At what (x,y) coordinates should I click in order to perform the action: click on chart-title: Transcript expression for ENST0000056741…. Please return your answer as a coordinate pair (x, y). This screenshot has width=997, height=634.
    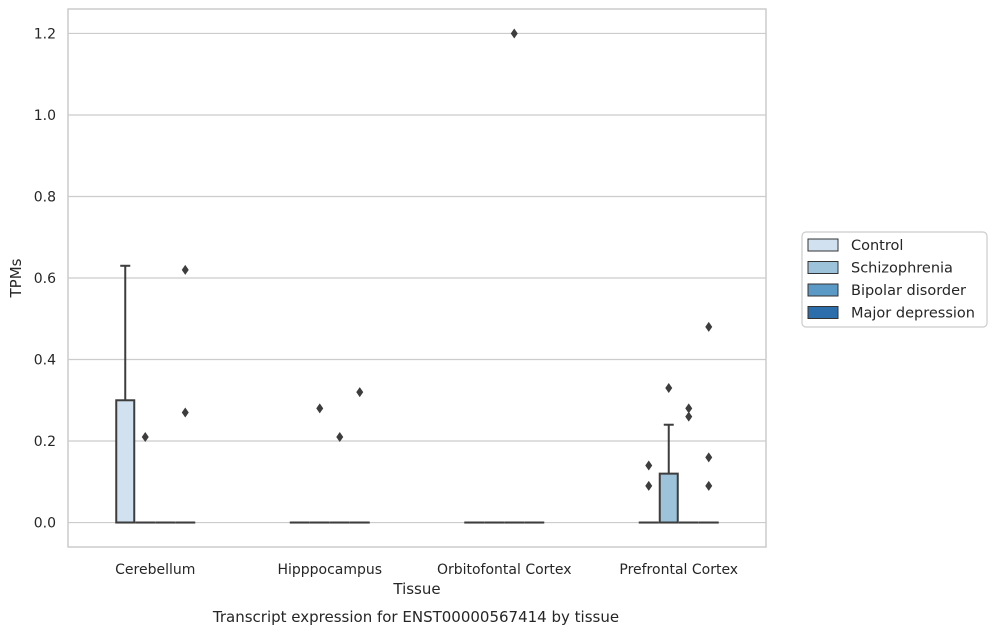
    Looking at the image, I should click on (415, 617).